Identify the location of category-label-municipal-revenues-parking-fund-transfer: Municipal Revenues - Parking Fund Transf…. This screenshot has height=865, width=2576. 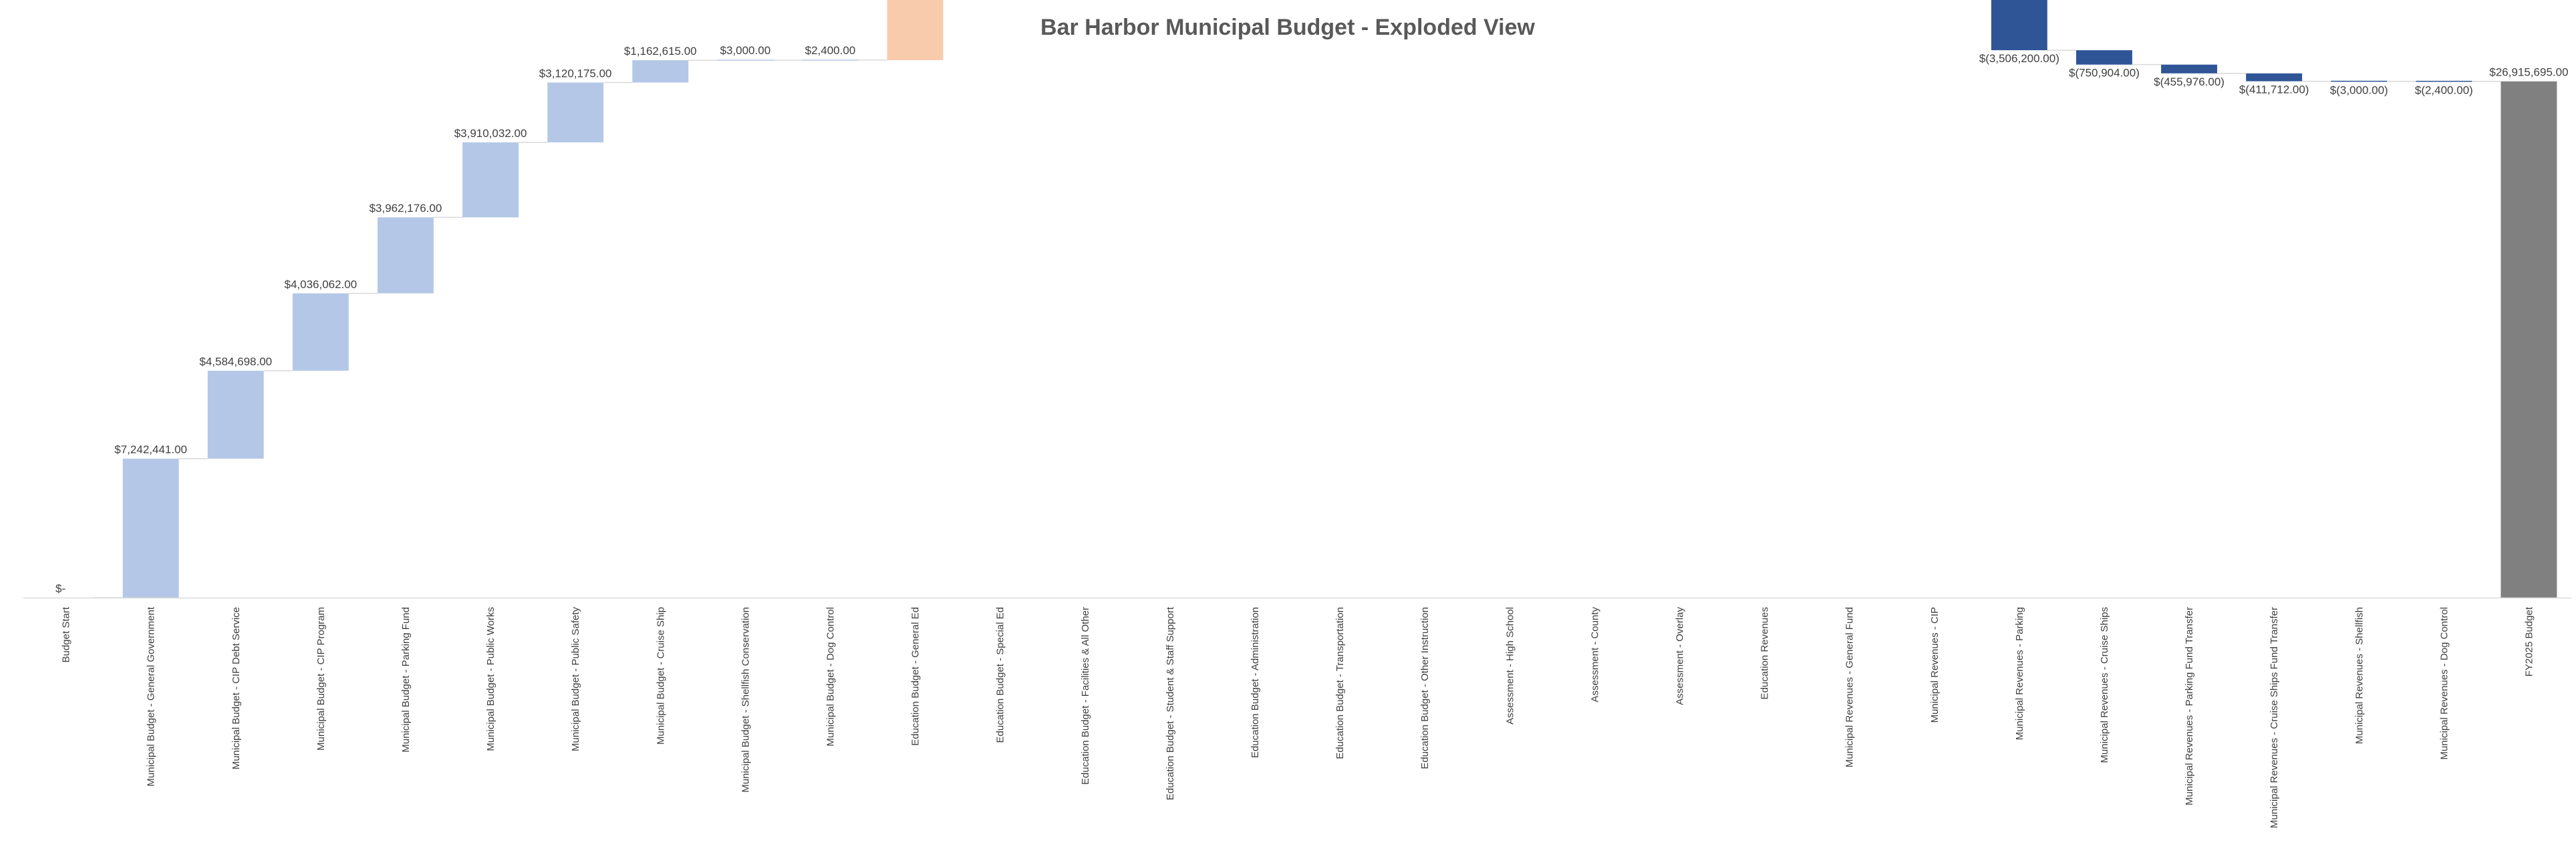
(2189, 706).